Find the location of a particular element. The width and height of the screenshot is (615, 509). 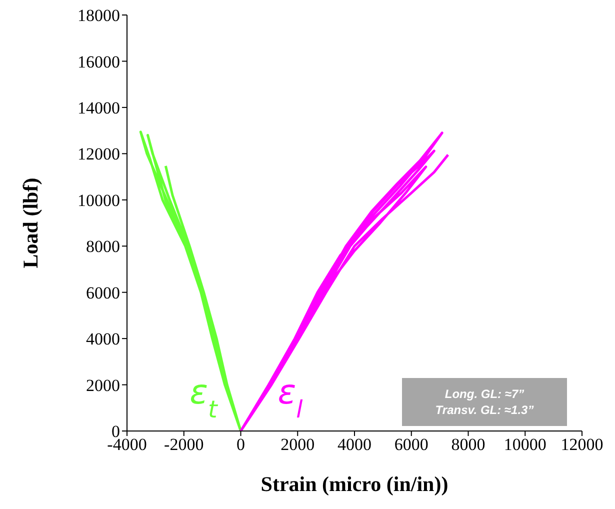

x-axis-title: Strain (micro (in/in)) is located at coordinates (354, 484).